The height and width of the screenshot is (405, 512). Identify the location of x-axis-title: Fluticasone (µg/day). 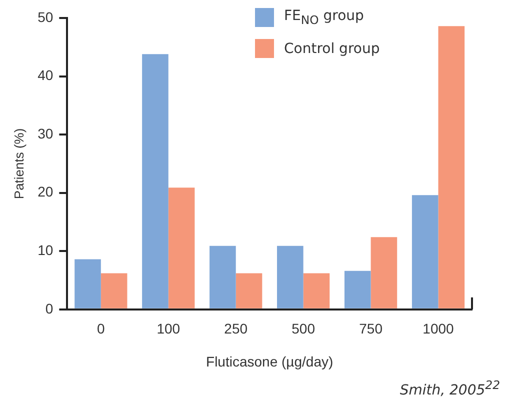
(270, 361).